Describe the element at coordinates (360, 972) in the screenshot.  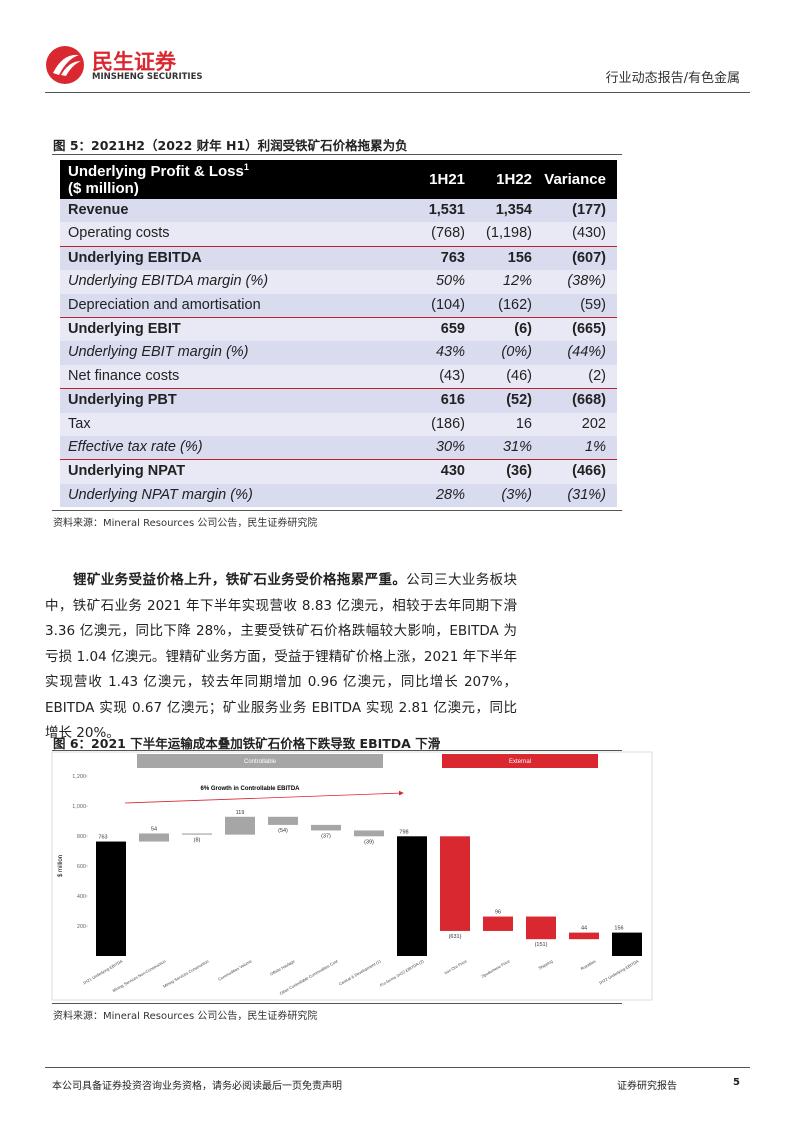
I see `x-tick-label: Central & Development (1)` at that location.